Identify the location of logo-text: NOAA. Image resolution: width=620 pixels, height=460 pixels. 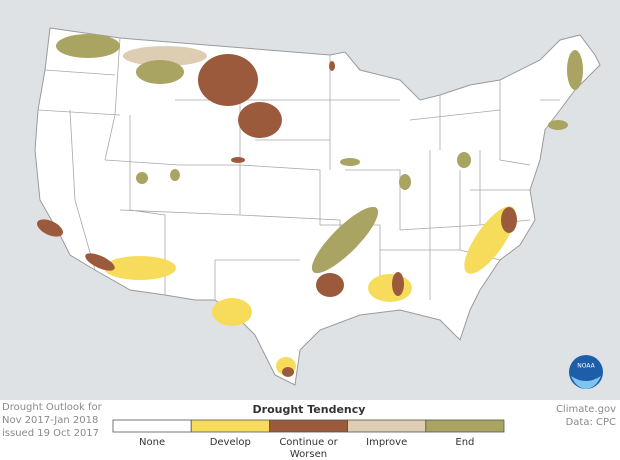
(586, 366).